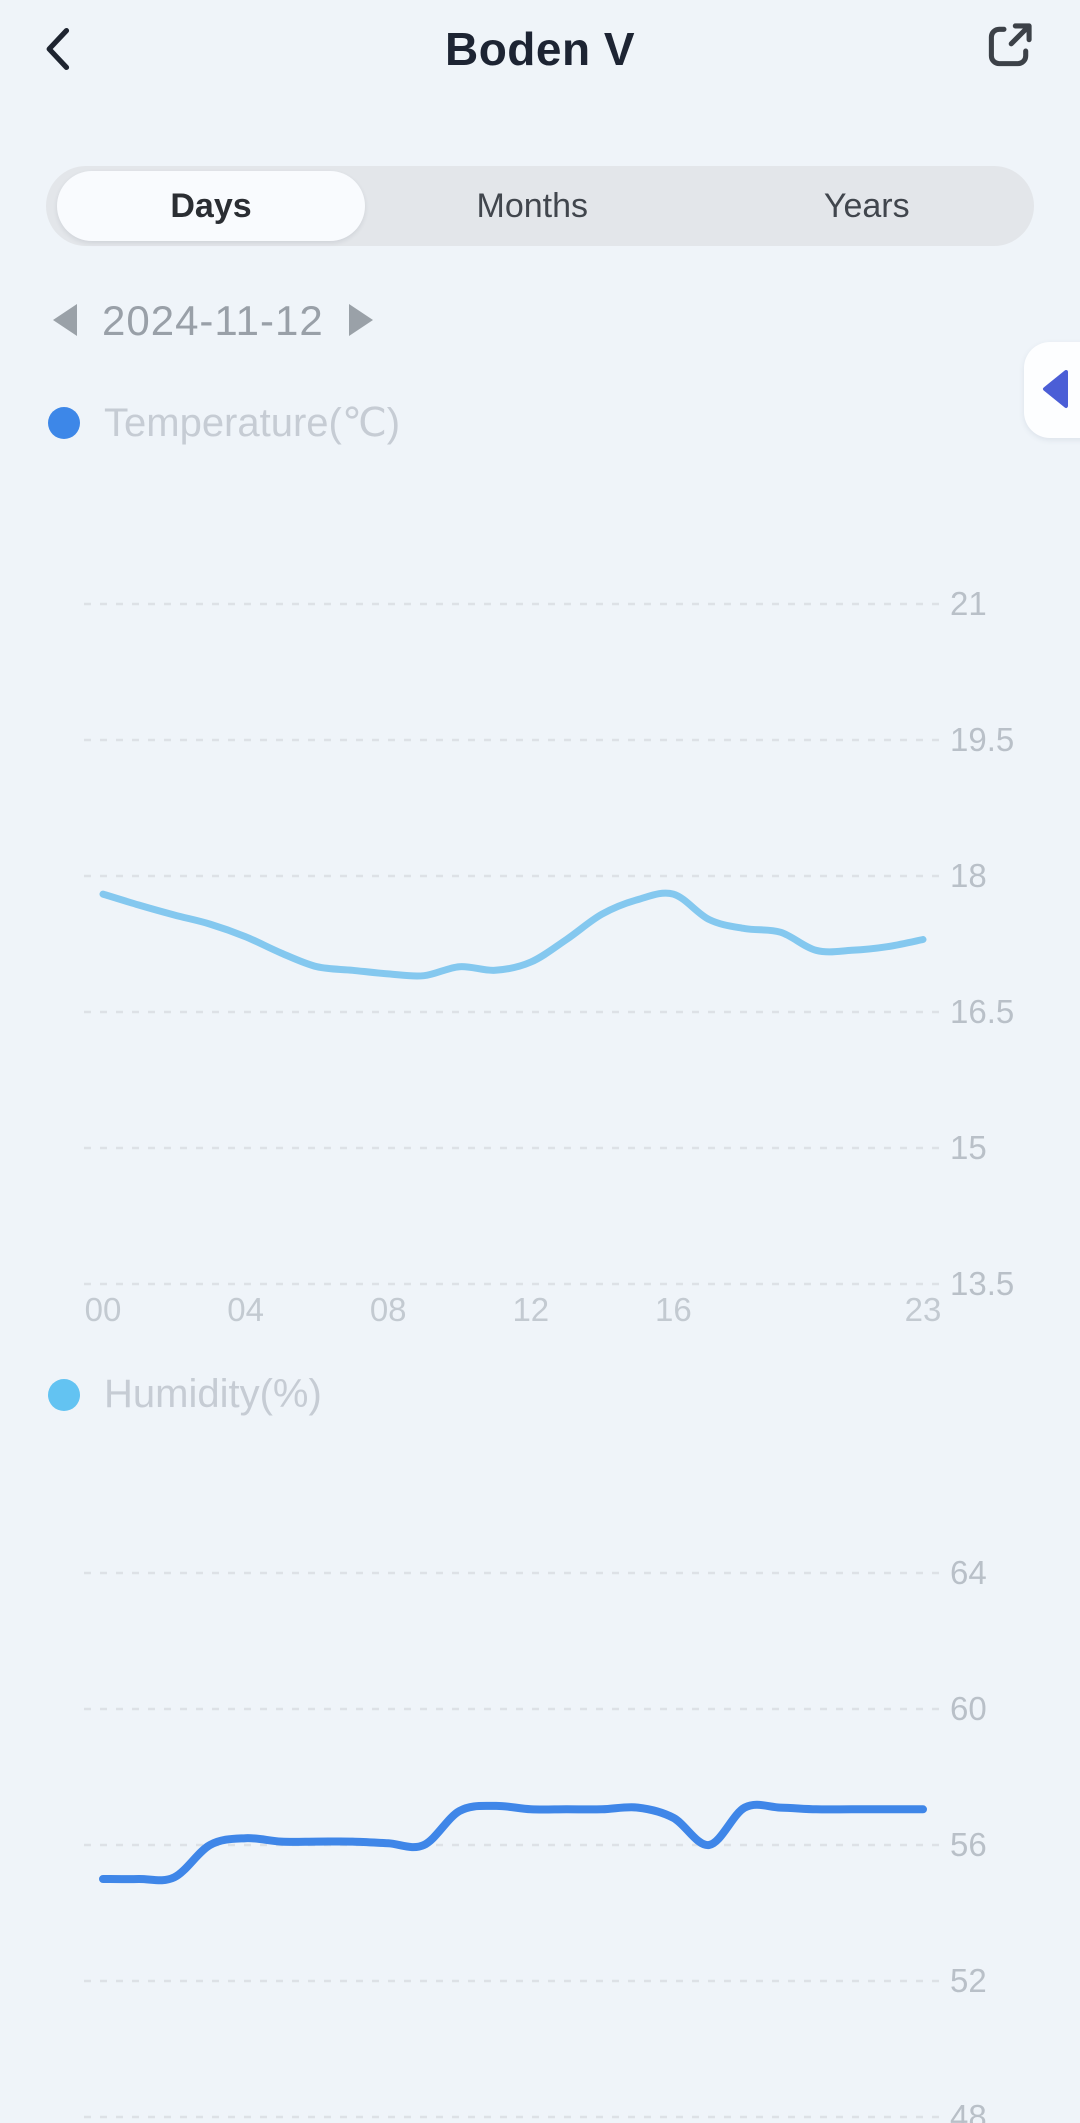  Describe the element at coordinates (540, 49) in the screenshot. I see `page-title: Boden V` at that location.